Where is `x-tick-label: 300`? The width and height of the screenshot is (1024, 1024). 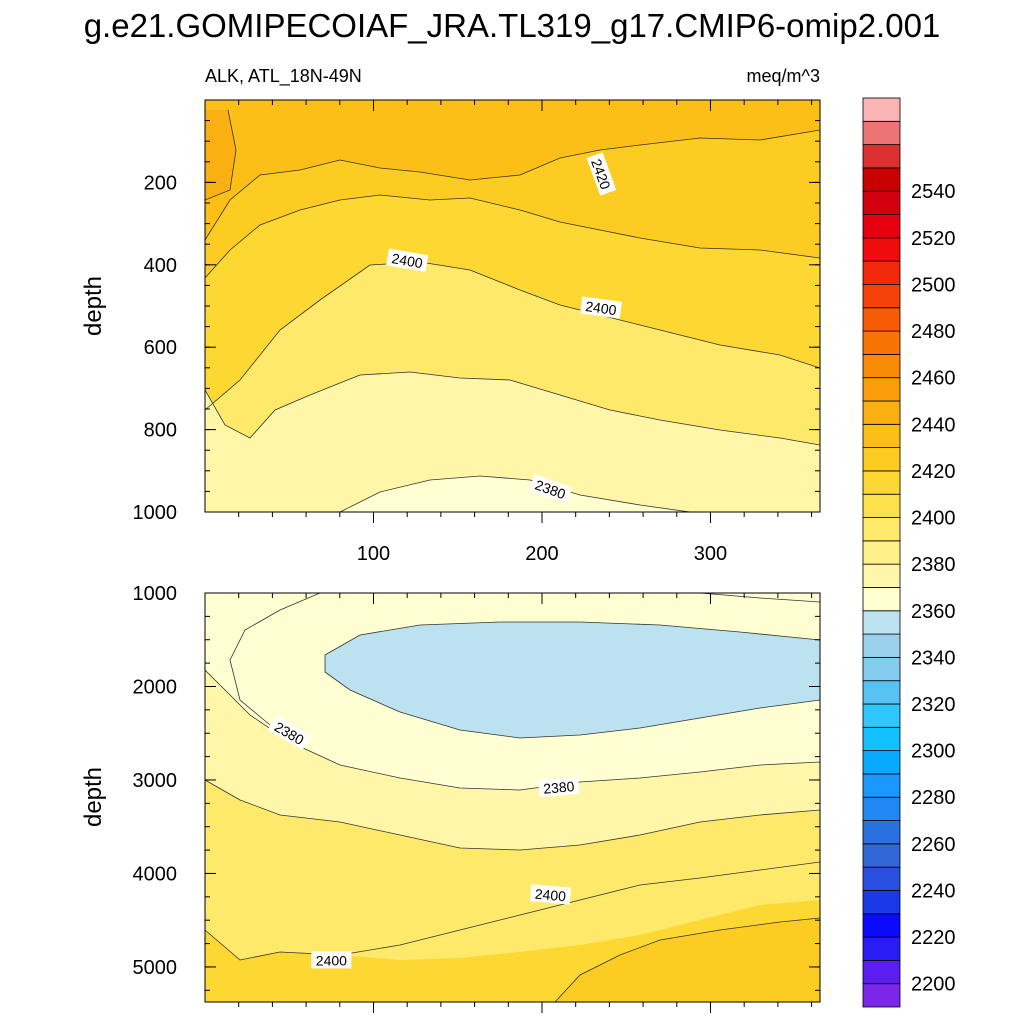 x-tick-label: 300 is located at coordinates (710, 554).